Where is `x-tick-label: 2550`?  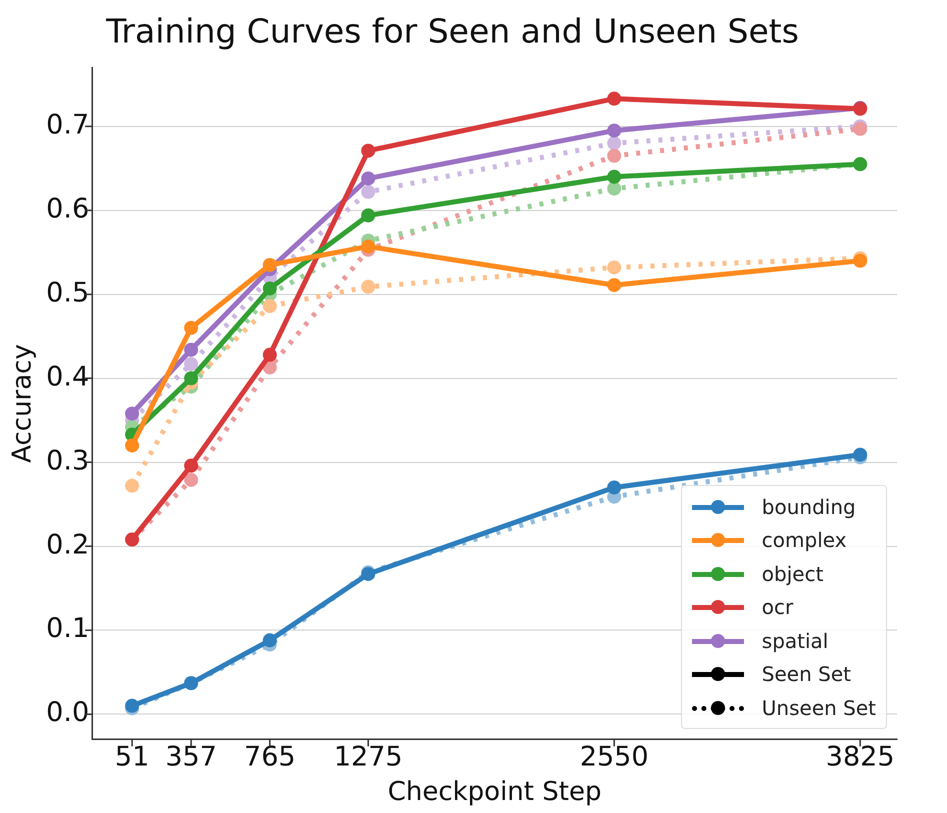
x-tick-label: 2550 is located at coordinates (614, 757).